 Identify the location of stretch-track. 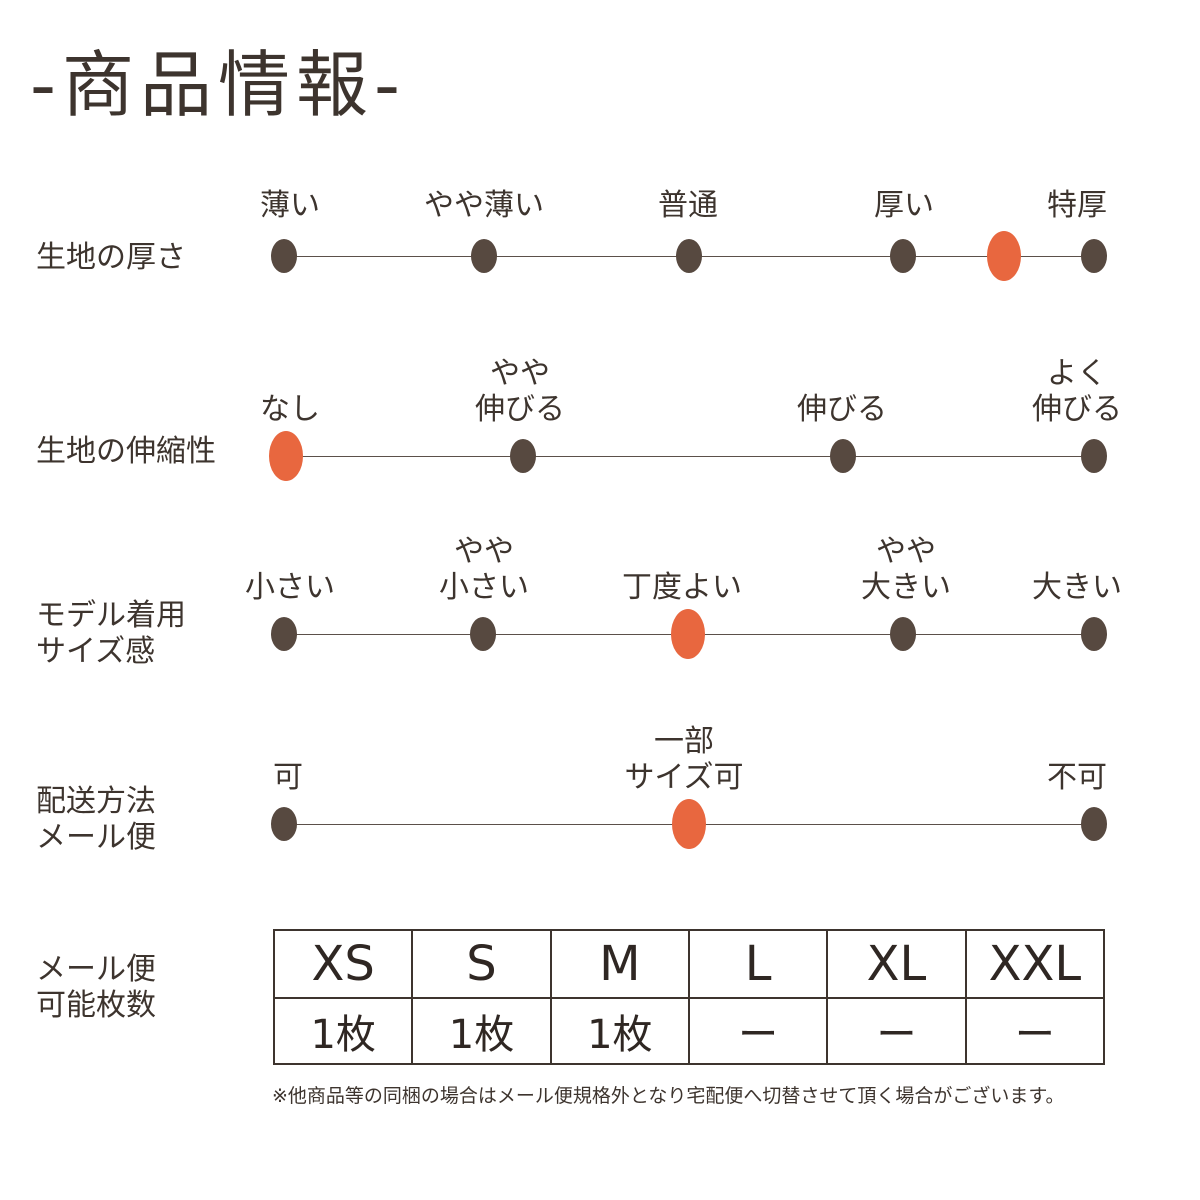
(690, 456).